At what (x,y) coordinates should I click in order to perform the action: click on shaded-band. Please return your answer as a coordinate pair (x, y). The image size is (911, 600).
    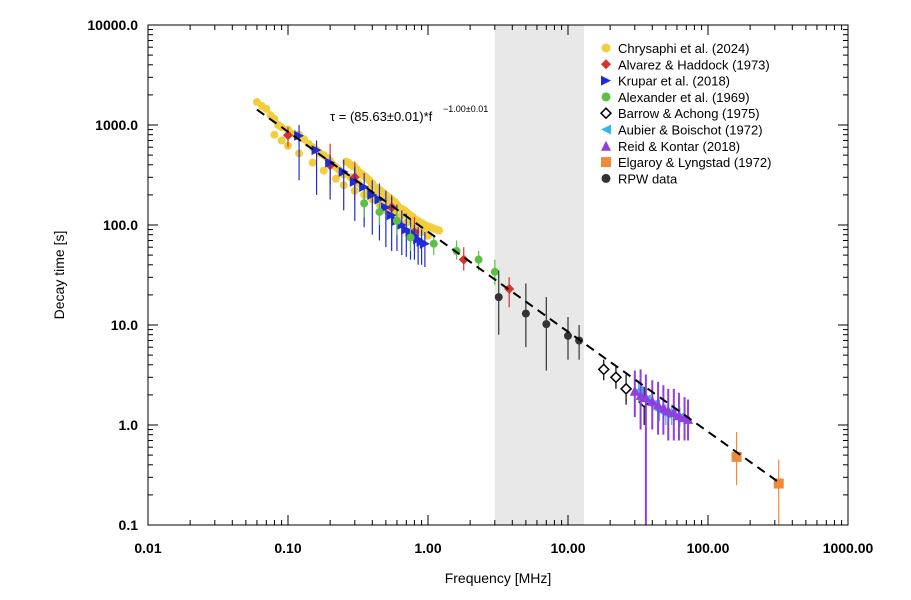
    Looking at the image, I should click on (539, 275).